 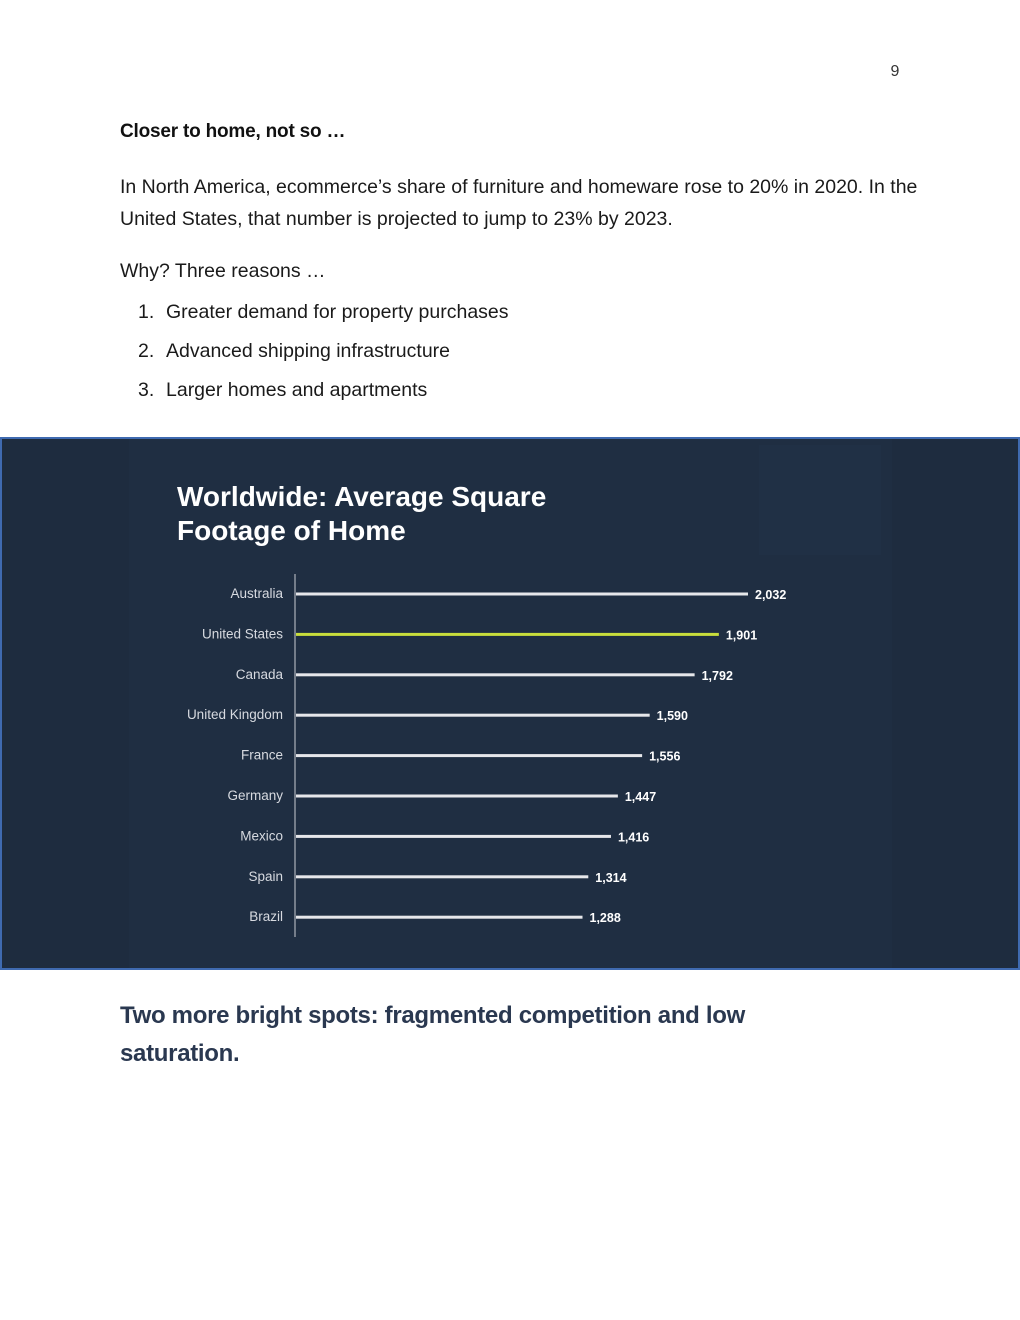 I want to click on chart-title-line: Worldwide: Average Square, so click(x=361, y=496).